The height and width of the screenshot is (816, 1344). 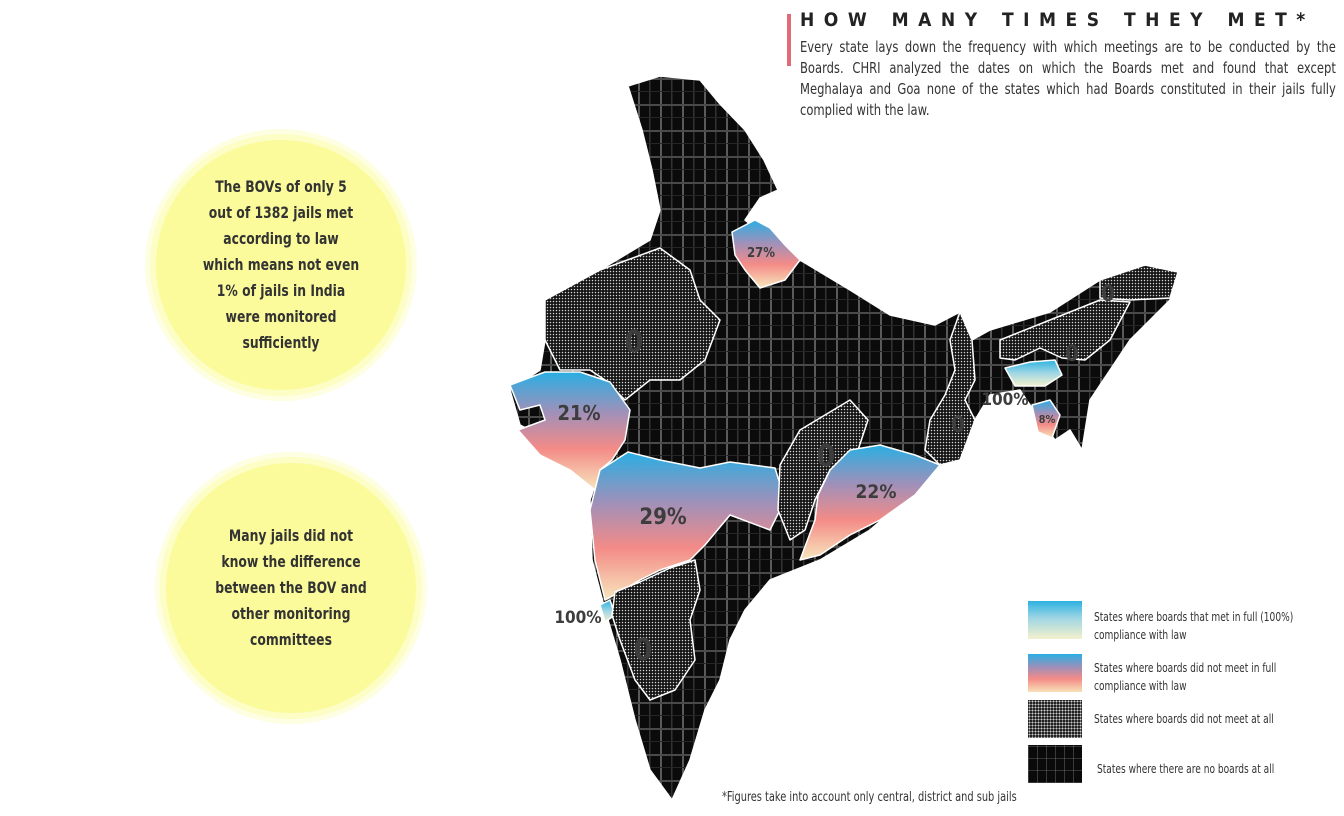 I want to click on state-meghalaya, so click(x=1033, y=373).